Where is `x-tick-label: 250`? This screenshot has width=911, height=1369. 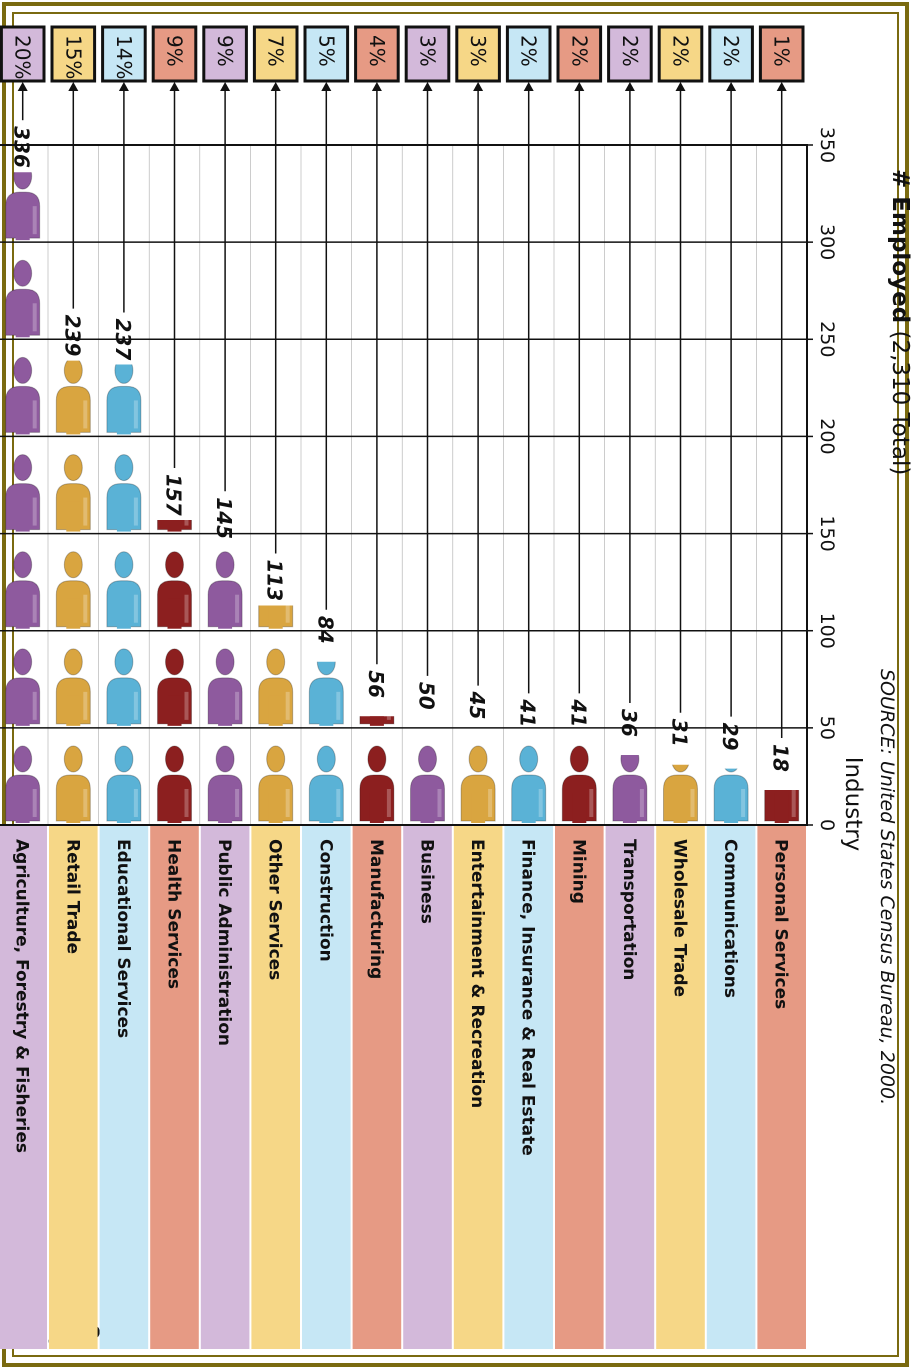
x-tick-label: 250 is located at coordinates (827, 339).